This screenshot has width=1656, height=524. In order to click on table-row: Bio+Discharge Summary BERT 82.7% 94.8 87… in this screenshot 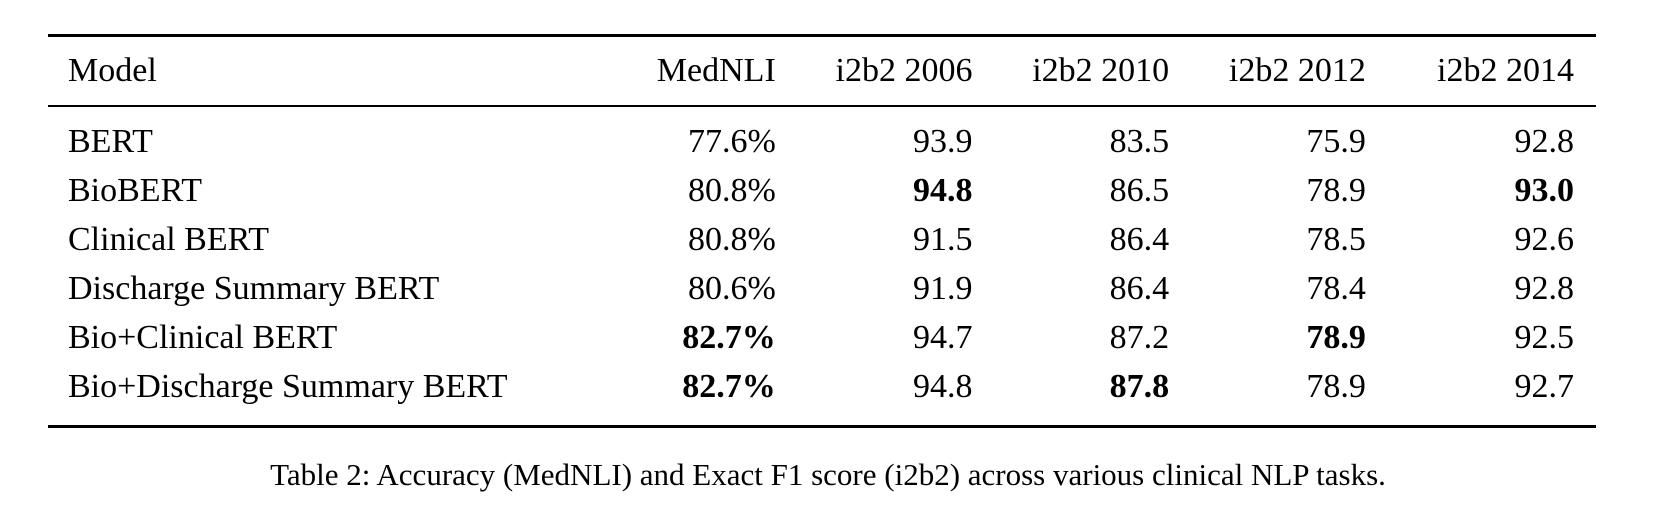, I will do `click(822, 394)`.